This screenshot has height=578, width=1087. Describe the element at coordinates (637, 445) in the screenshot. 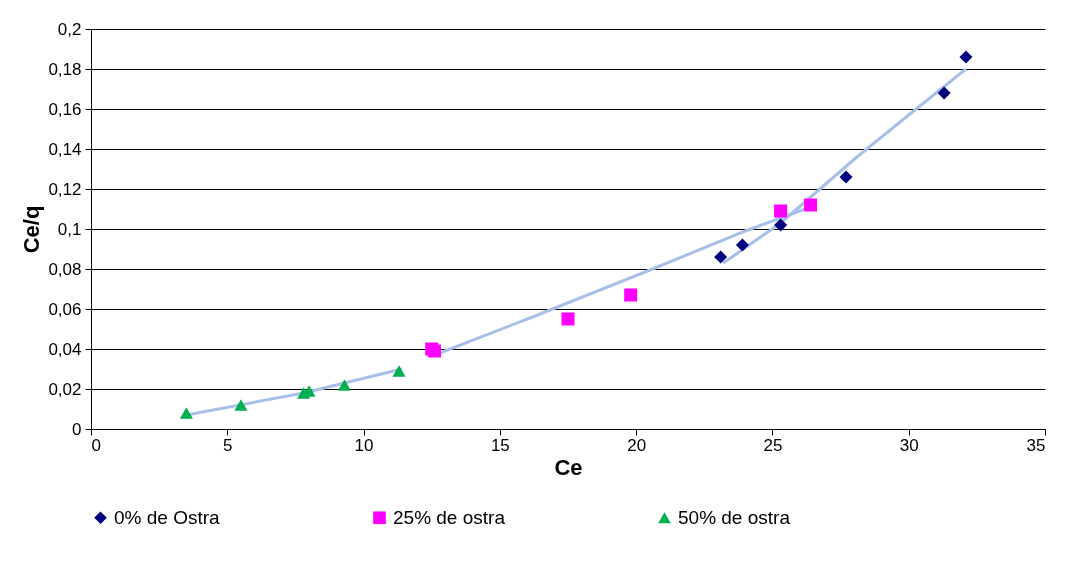

I see `x-tick-label: 20` at that location.